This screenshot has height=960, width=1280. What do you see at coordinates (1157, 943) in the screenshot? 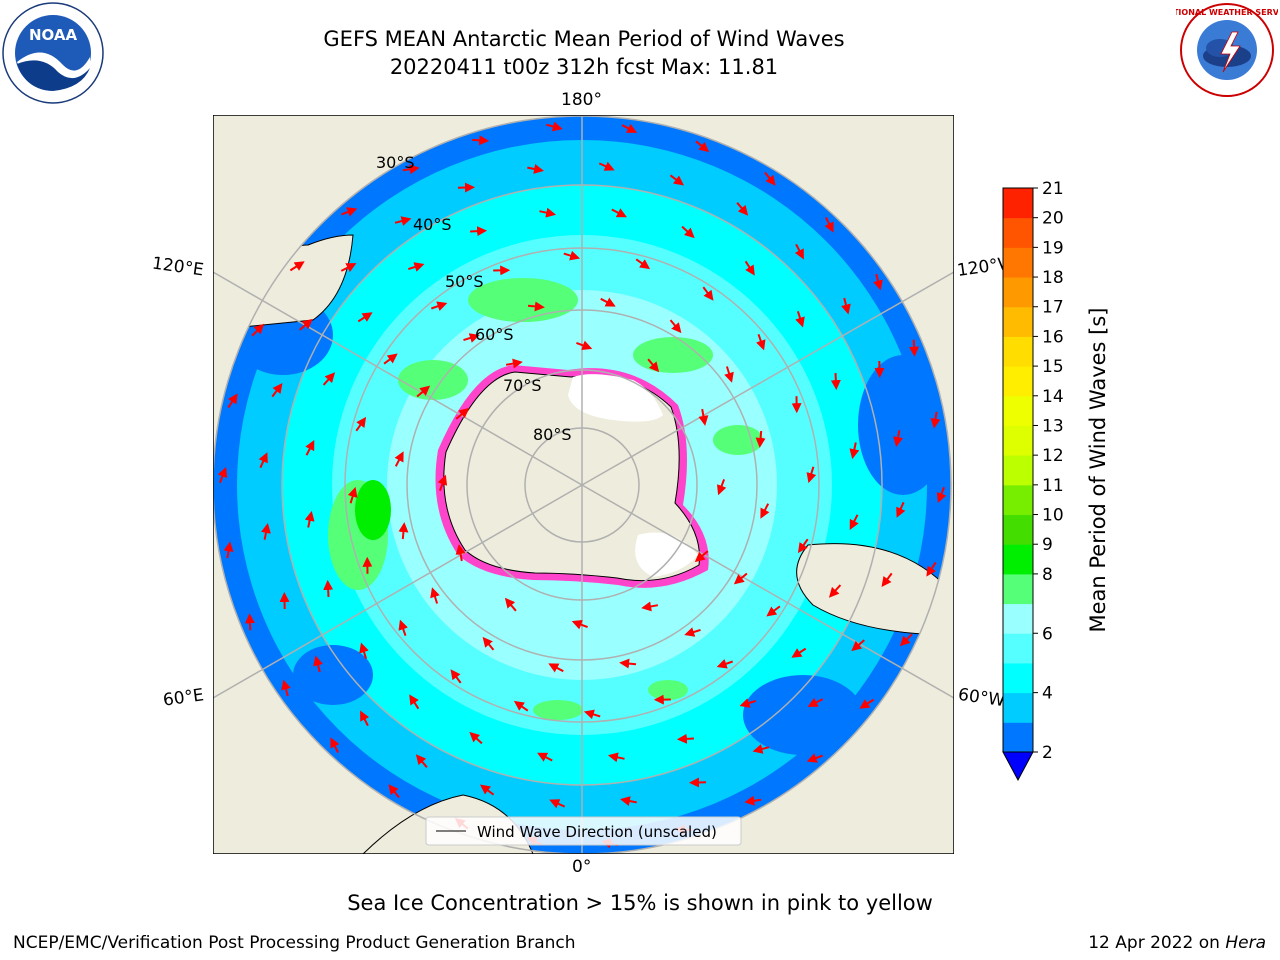
I see `footer-date-text: 12 Apr 2022 on` at bounding box center [1157, 943].